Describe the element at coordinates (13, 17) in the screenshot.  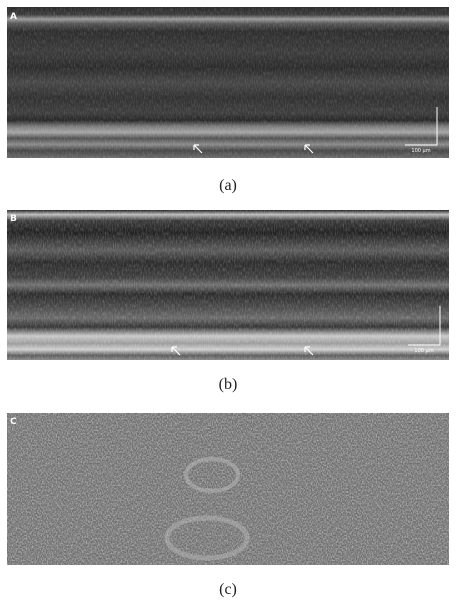
I see `panel-label: A` at that location.